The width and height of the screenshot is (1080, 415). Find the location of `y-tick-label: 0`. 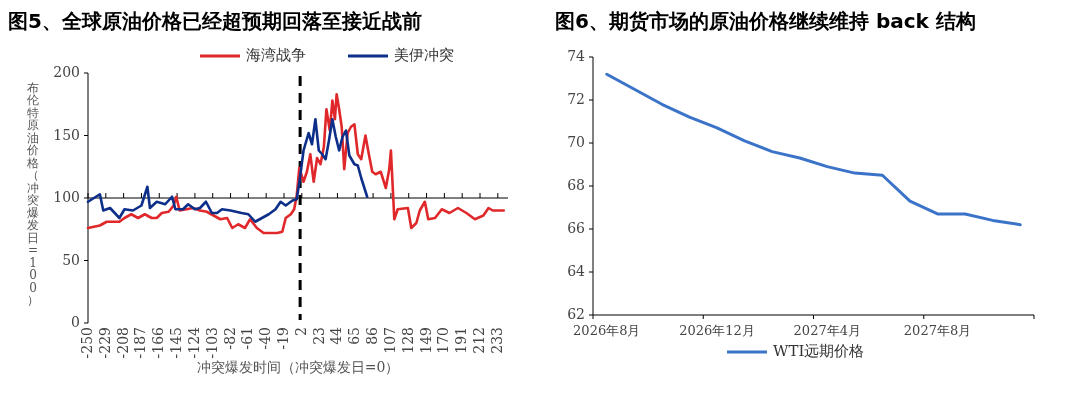

y-tick-label: 0 is located at coordinates (75, 322).